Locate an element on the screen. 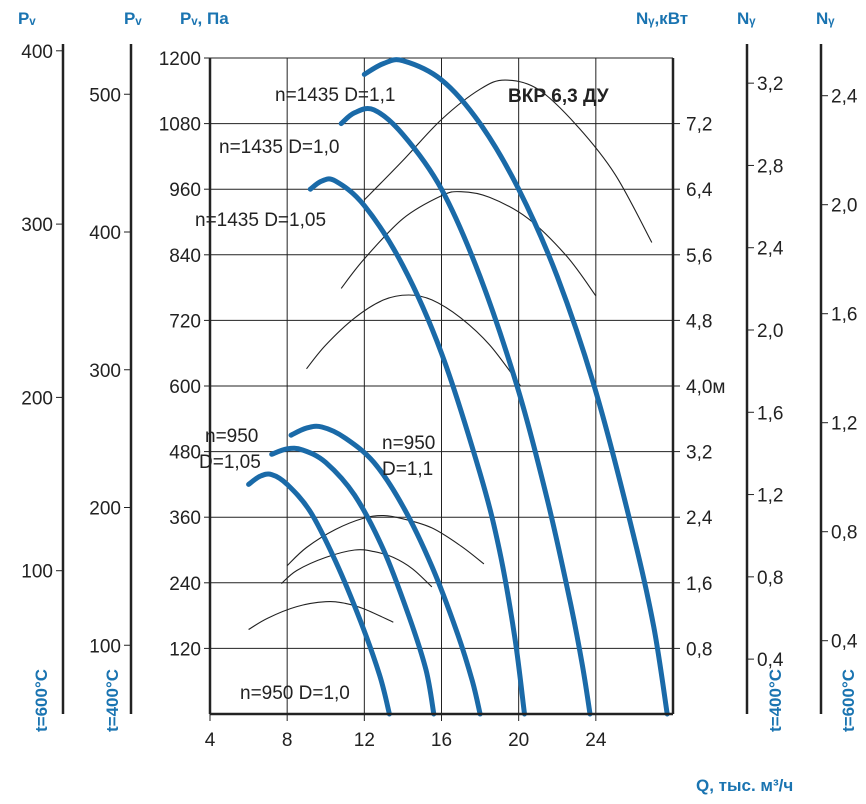 The height and width of the screenshot is (804, 866). ny-main-axis-header: Nᵧ,кВт is located at coordinates (662, 18).